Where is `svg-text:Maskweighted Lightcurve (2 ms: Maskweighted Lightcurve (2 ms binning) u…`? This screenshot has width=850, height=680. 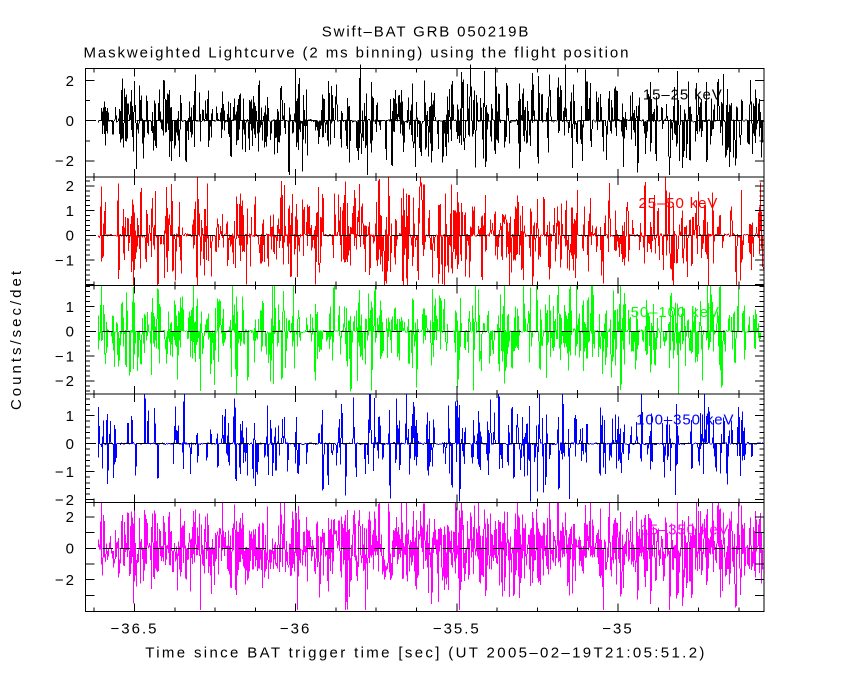
svg-text:Maskweighted Lightcurve (2 ms: Maskweighted Lightcurve (2 ms binning) u… is located at coordinates (357, 53).